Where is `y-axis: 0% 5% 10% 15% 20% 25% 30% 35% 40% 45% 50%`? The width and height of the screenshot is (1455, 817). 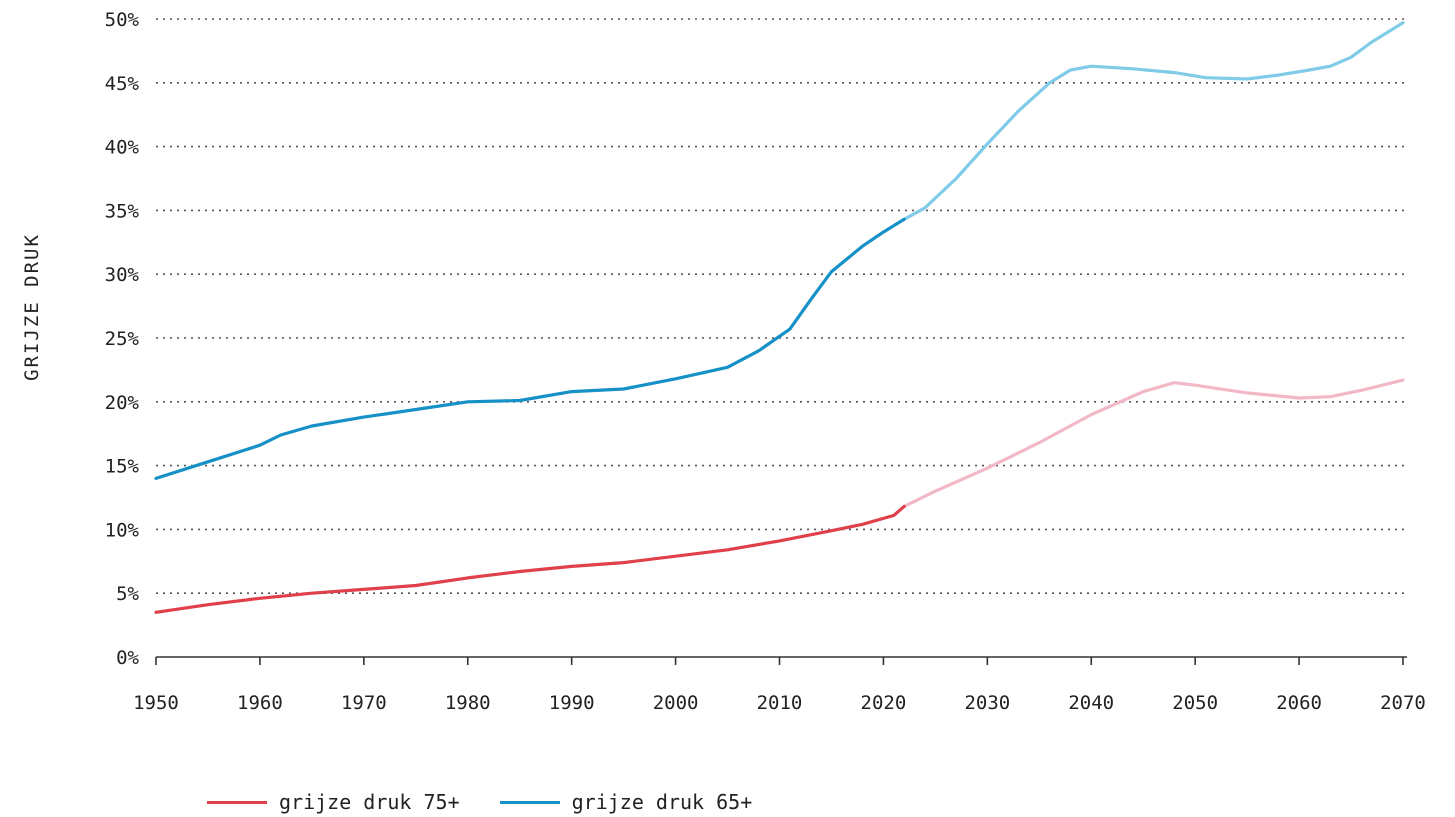 y-axis: 0% 5% 10% 15% 20% 25% 30% 35% 40% 45% 50% is located at coordinates (122, 339).